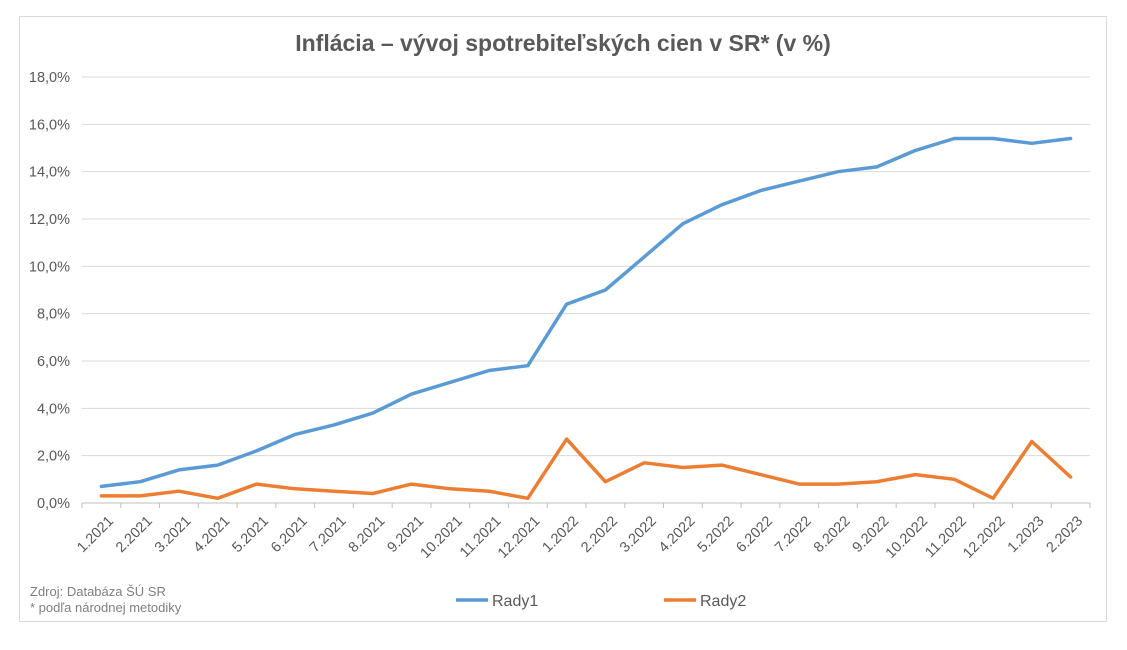  What do you see at coordinates (442, 537) in the screenshot?
I see `x-tick-label: 10.2021` at bounding box center [442, 537].